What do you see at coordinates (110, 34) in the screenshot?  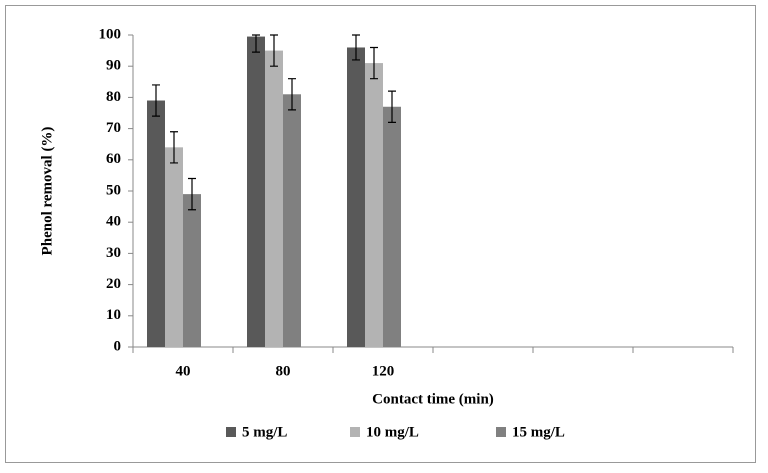 I see `y-tick-label: 100` at bounding box center [110, 34].